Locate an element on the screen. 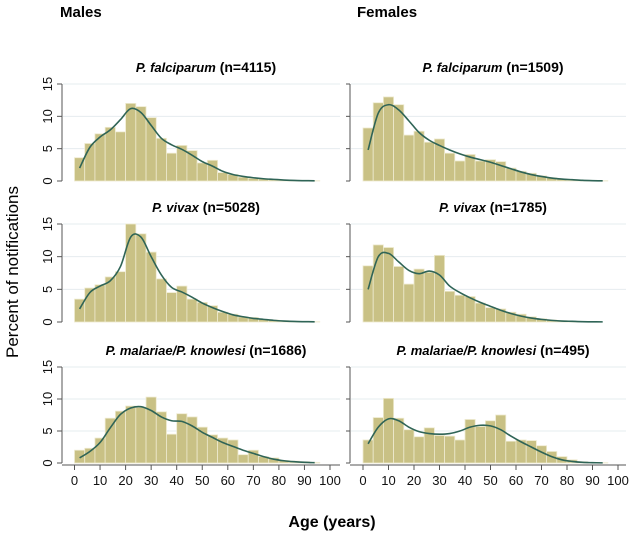  column-header-females: Females is located at coordinates (387, 12).